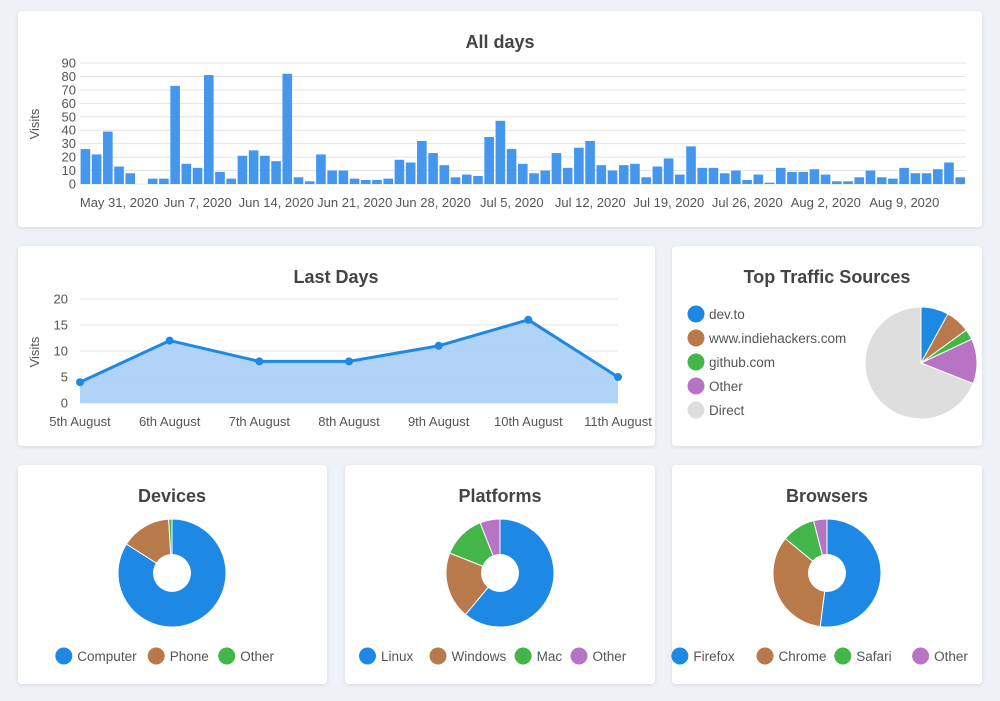  What do you see at coordinates (747, 202) in the screenshot?
I see `x-tick-label: Jul 26, 2020` at bounding box center [747, 202].